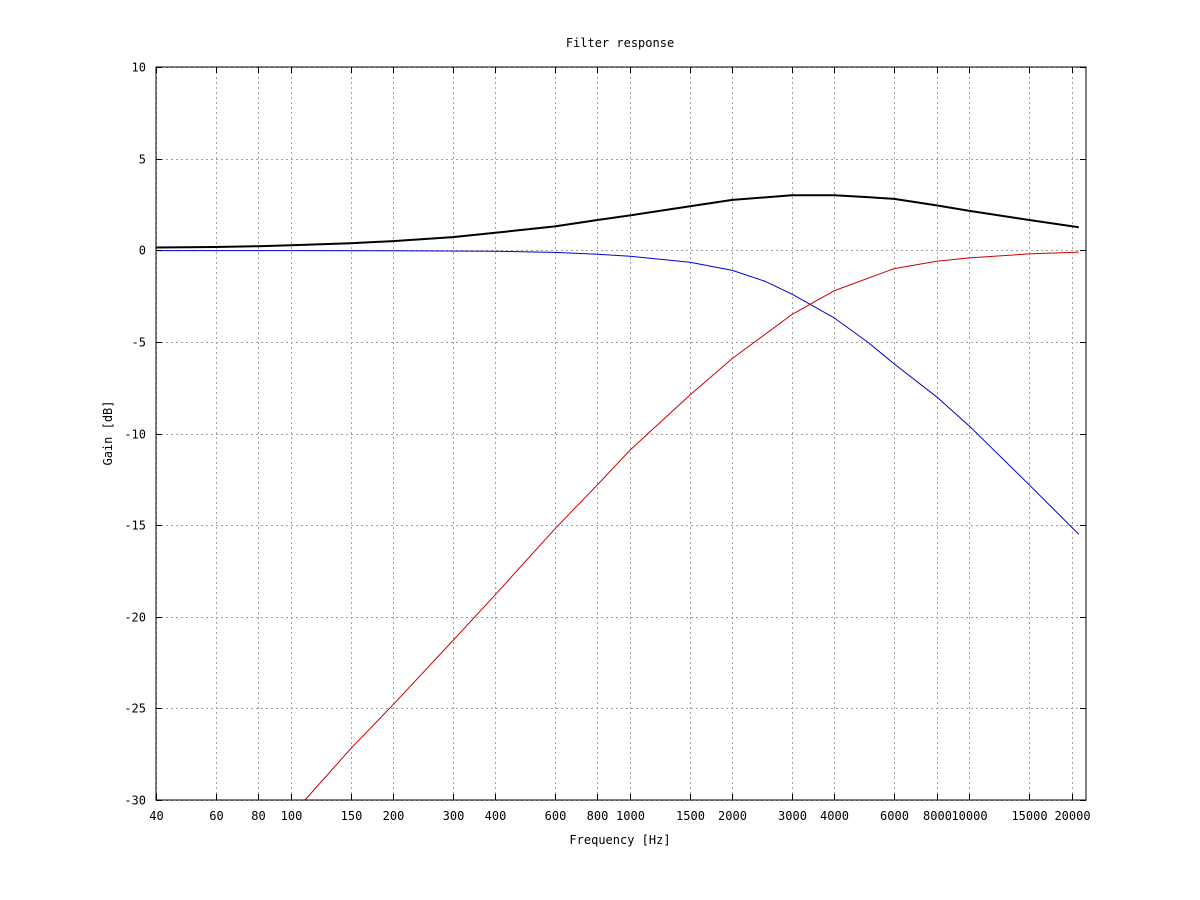  I want to click on x-tick-label: 400, so click(496, 816).